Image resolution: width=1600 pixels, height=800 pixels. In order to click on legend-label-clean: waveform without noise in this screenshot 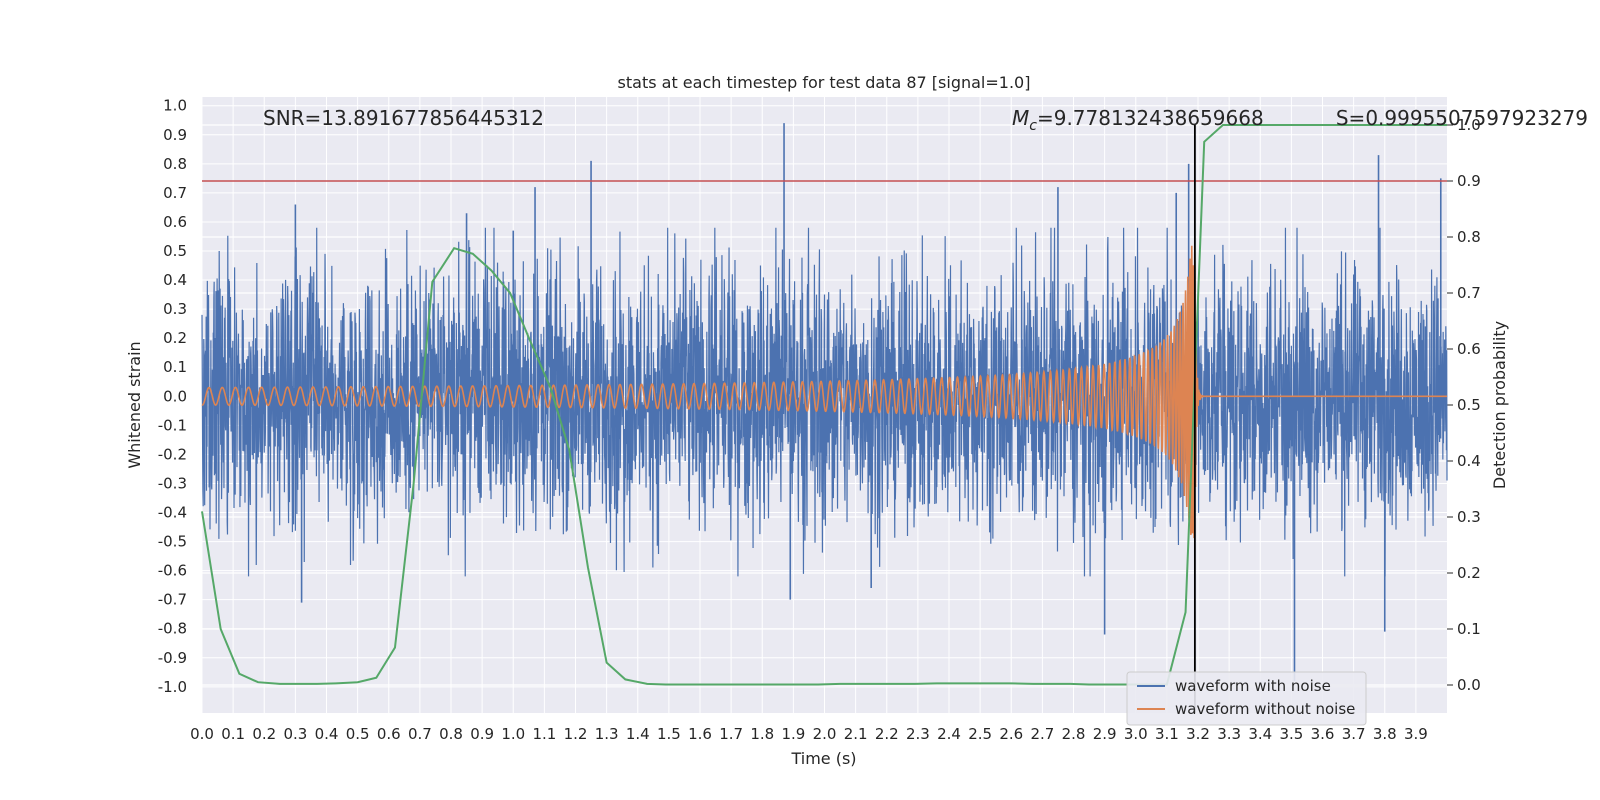, I will do `click(1265, 709)`.